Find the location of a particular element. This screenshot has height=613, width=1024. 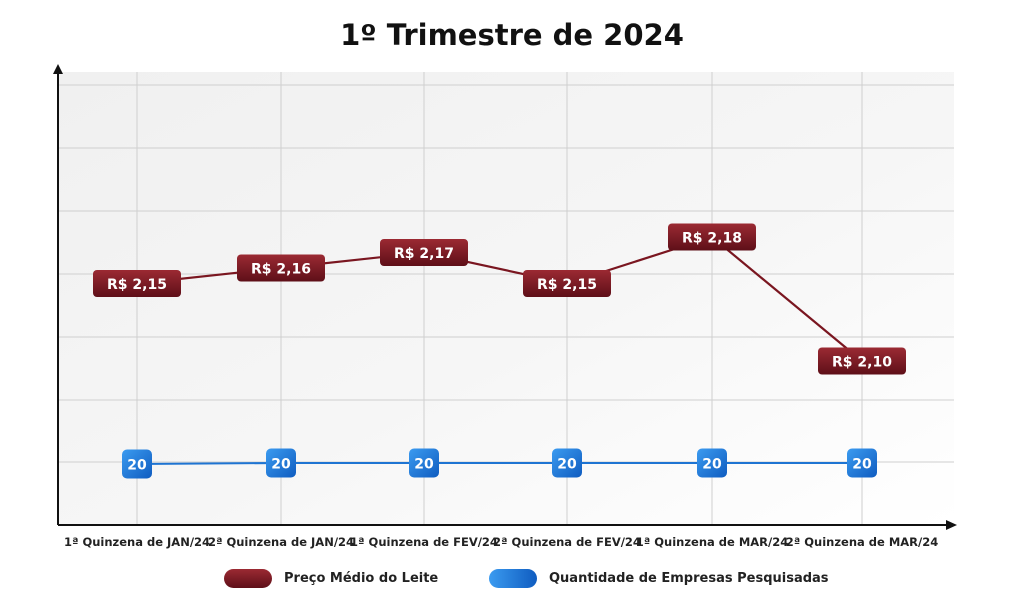

companies-series-line is located at coordinates (499, 463).